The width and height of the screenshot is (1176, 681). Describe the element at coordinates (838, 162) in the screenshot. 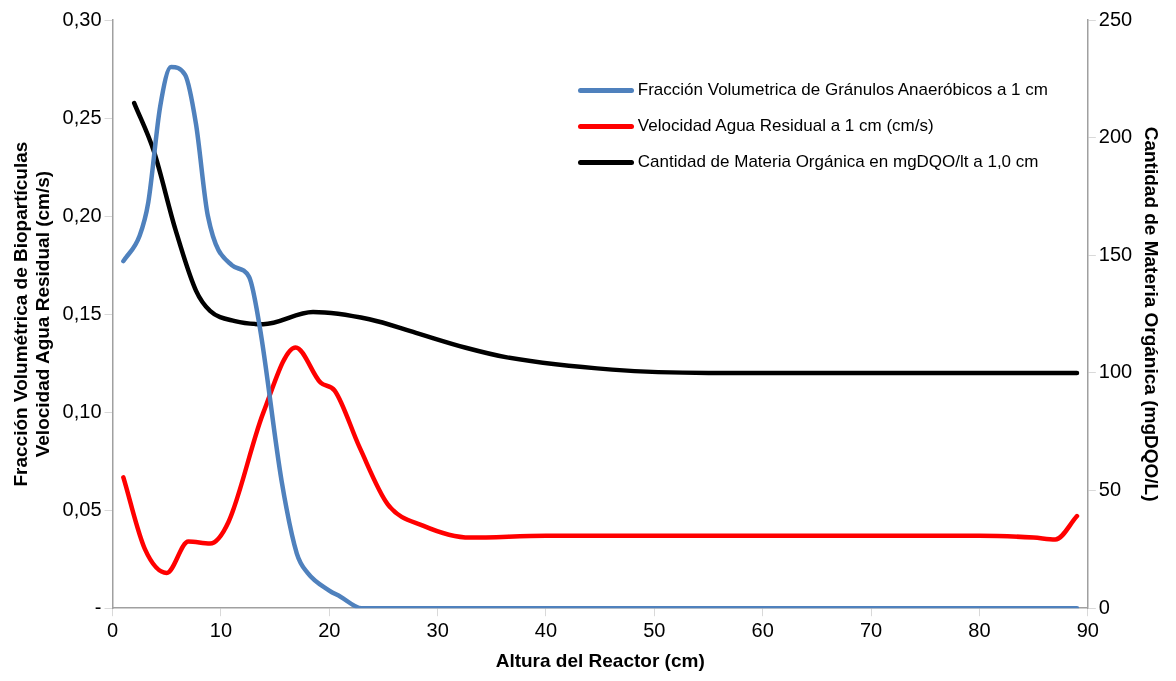

I see `legend-label: Cantidad de Materia Orgánica en mgDQO/lt a 1,0 cm` at that location.